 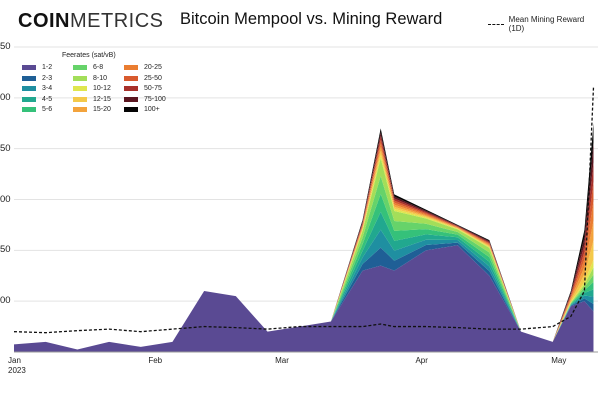 What do you see at coordinates (102, 99) in the screenshot?
I see `legend-label: 12-15` at bounding box center [102, 99].